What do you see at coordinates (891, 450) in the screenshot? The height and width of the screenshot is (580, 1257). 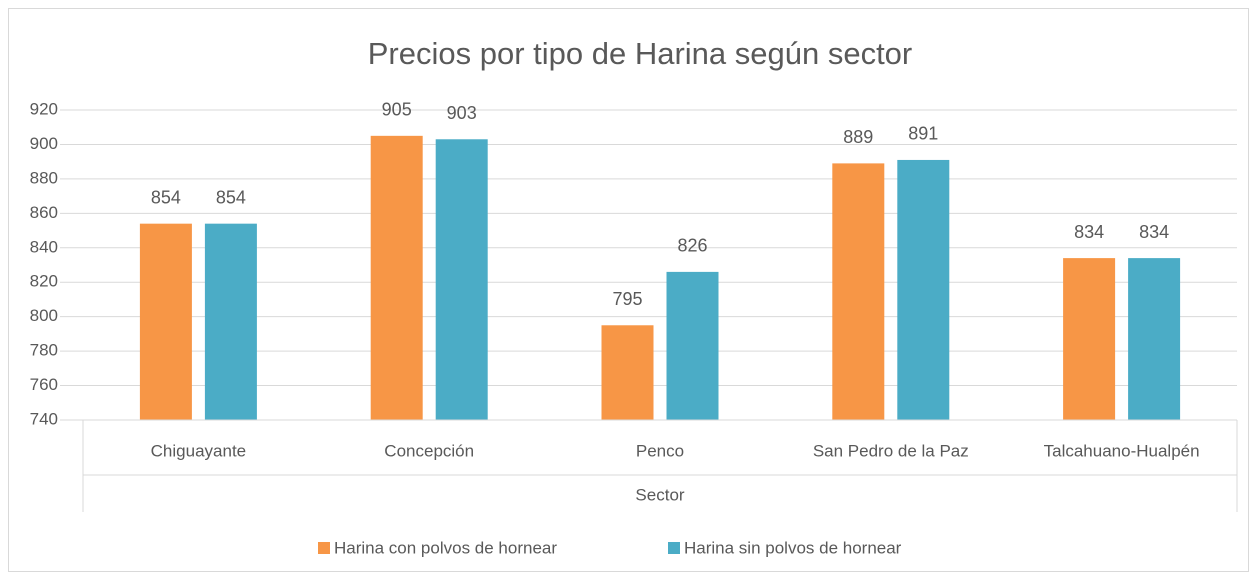 I see `x-tick-label: San Pedro de la Paz` at bounding box center [891, 450].